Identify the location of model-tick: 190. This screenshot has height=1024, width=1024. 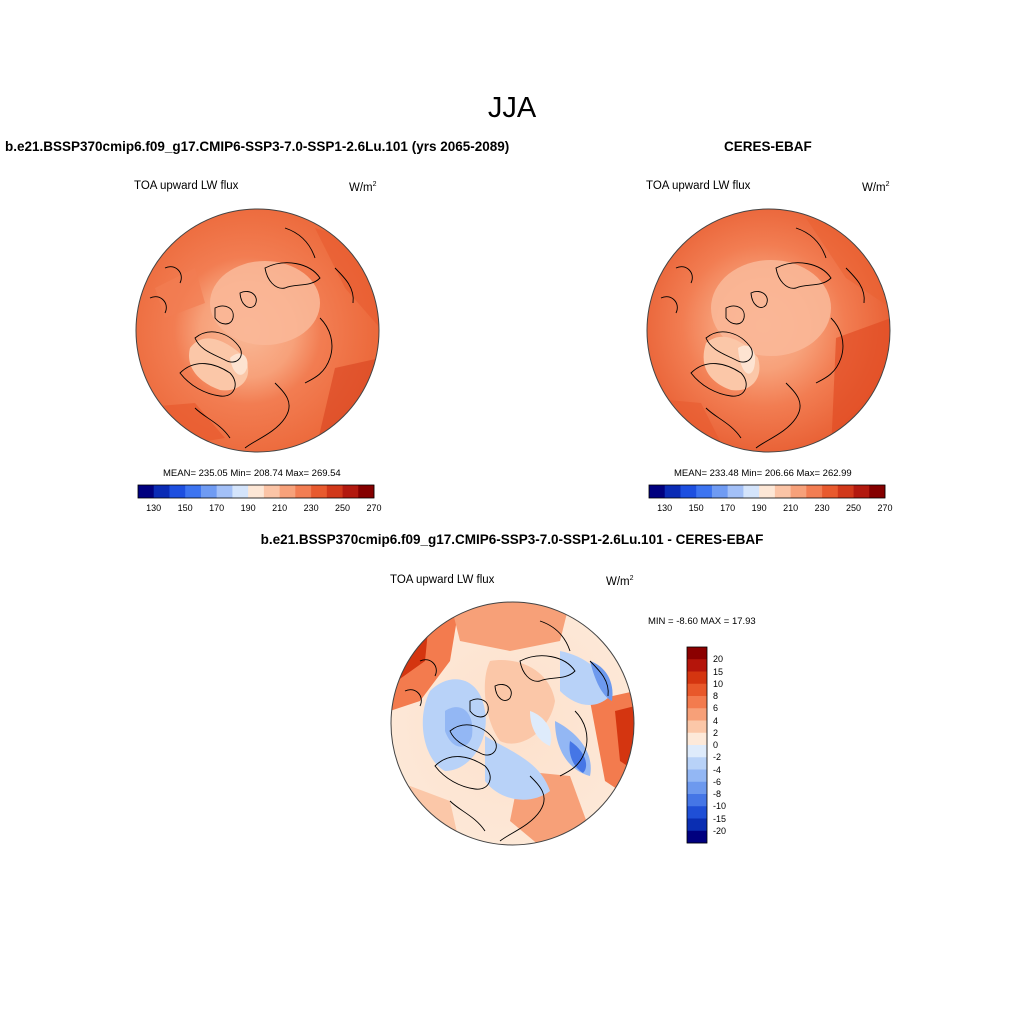
(248, 508).